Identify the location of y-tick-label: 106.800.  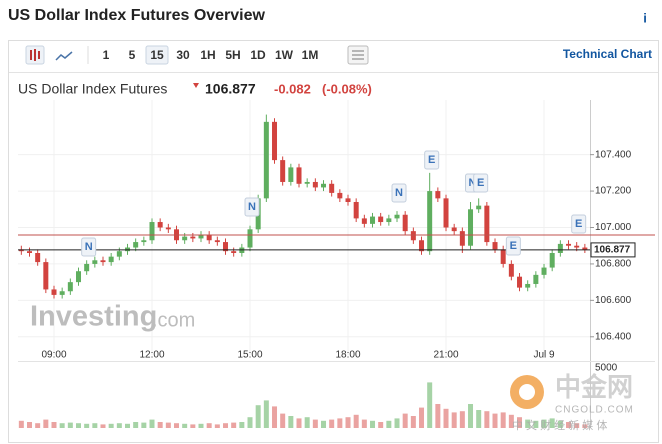
(613, 264).